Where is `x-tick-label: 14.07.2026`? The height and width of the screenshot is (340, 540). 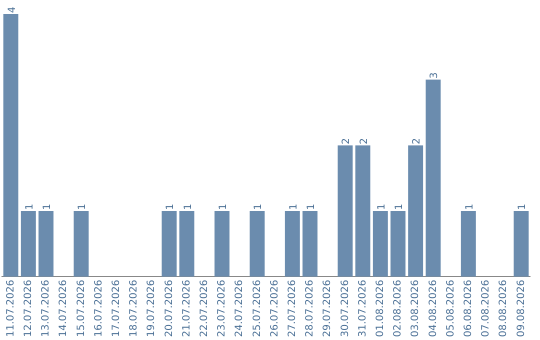
x-tick-label: 14.07.2026 is located at coordinates (64, 309).